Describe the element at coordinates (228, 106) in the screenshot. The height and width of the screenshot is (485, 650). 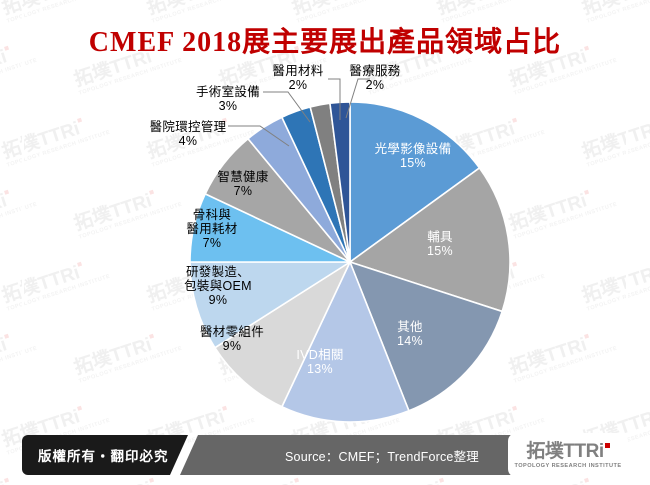
I see `pie-slice-value: 3%` at that location.